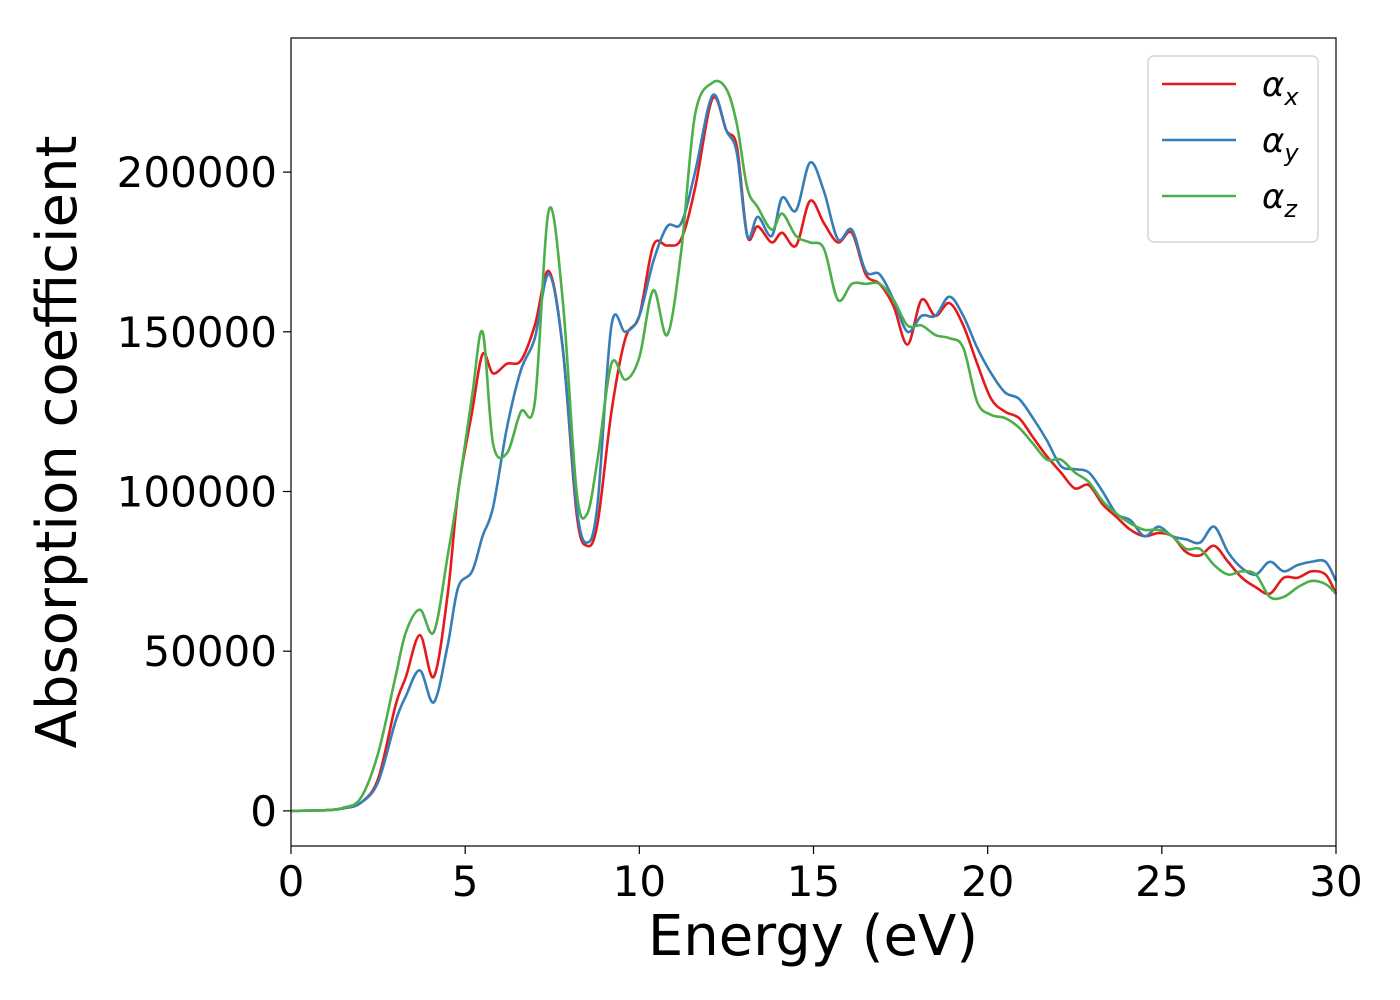  I want to click on x-tick-label: 10, so click(639, 881).